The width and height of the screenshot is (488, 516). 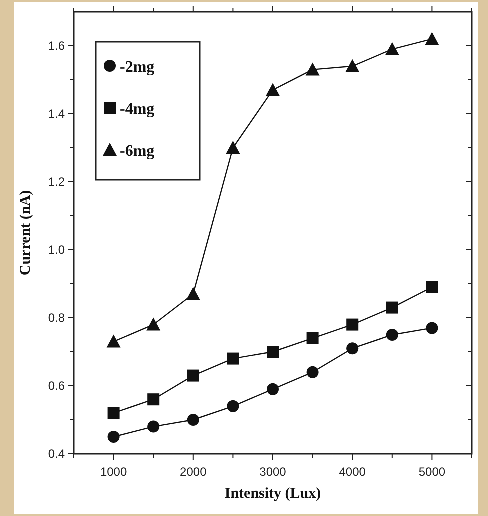 I want to click on y-tick-label: 0.8, so click(x=57, y=318).